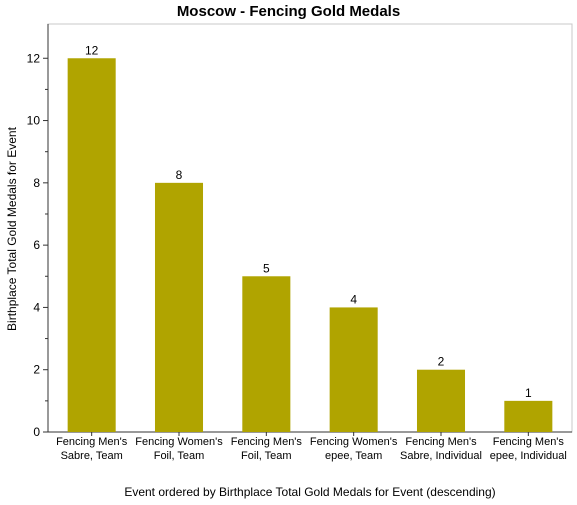  Describe the element at coordinates (36, 307) in the screenshot. I see `y-tick-label: 4` at that location.